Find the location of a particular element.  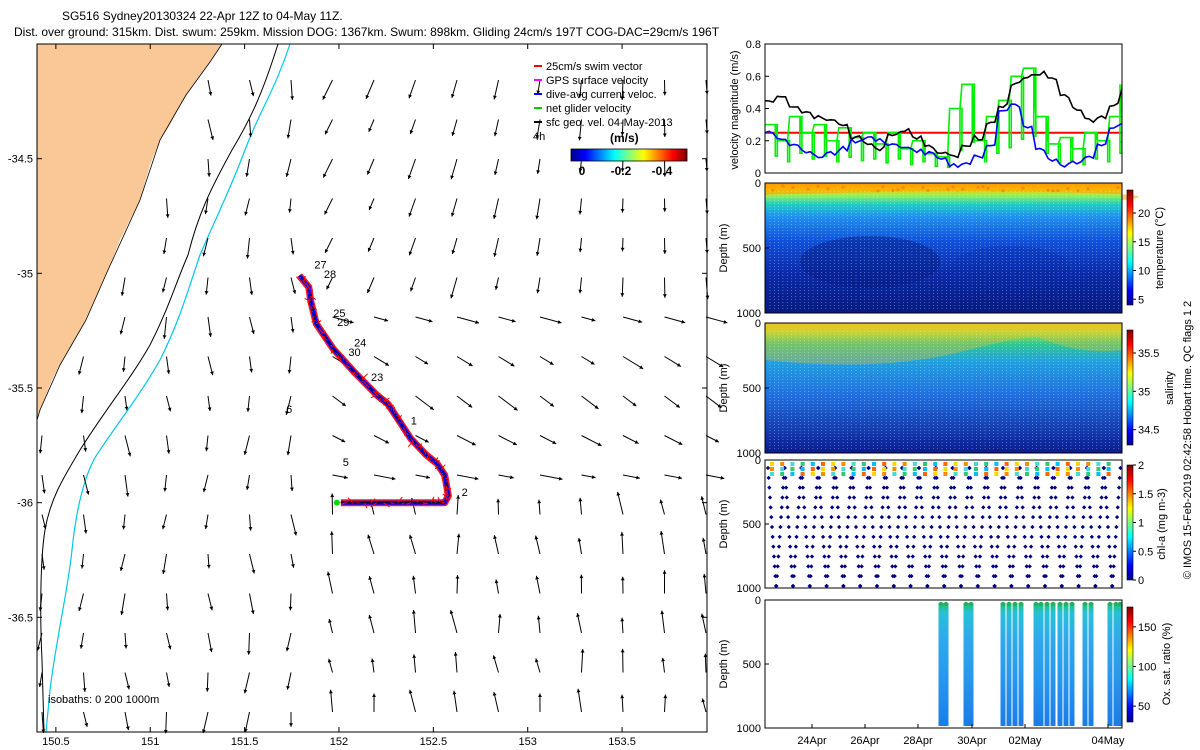

map-y-tick-label: -36 is located at coordinates (25, 504).